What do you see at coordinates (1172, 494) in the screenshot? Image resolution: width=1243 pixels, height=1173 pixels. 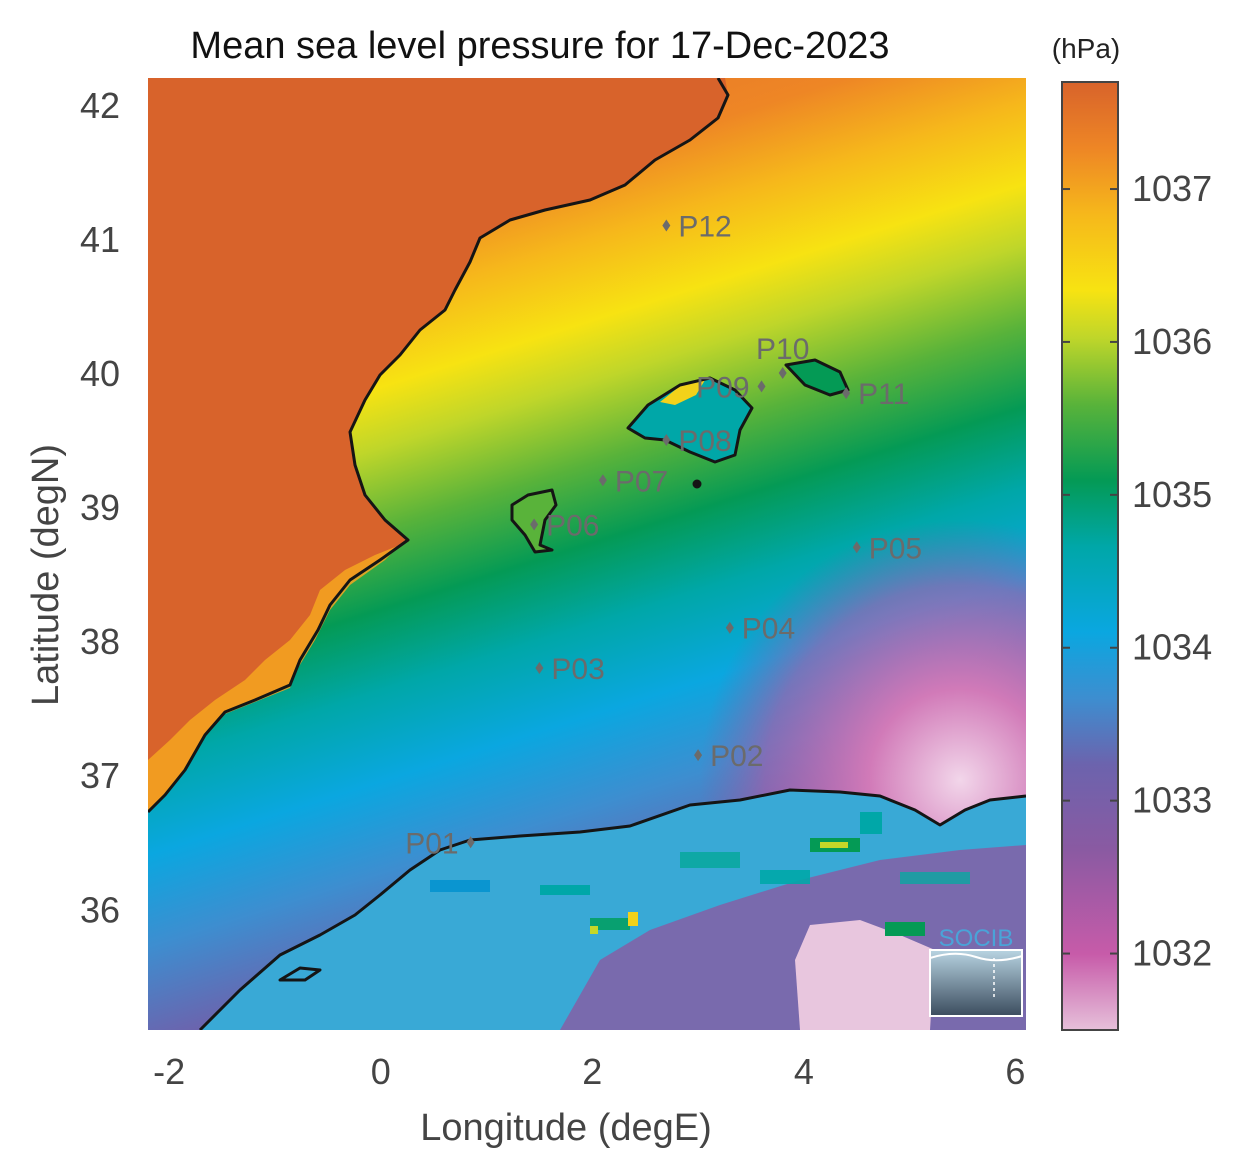 I see `colorbar-tick-label: 1035` at bounding box center [1172, 494].